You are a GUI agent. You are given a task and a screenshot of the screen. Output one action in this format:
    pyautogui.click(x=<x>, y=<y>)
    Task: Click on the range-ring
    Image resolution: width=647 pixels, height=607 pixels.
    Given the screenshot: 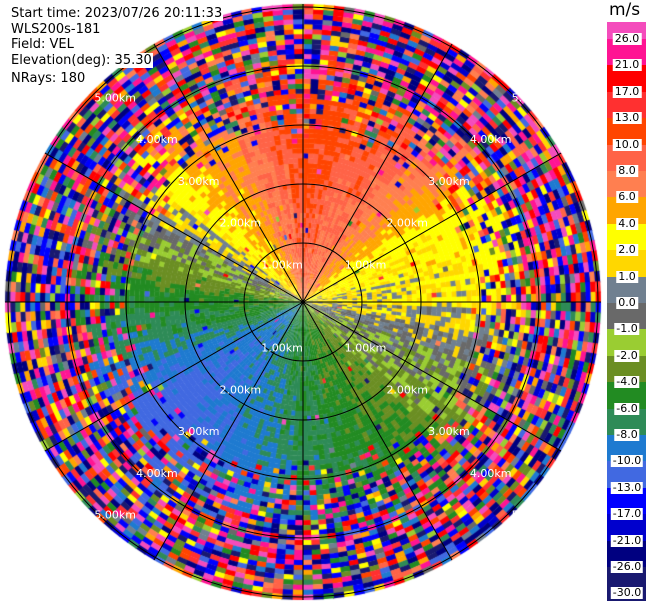 What is the action you would take?
    pyautogui.click(x=303, y=302)
    